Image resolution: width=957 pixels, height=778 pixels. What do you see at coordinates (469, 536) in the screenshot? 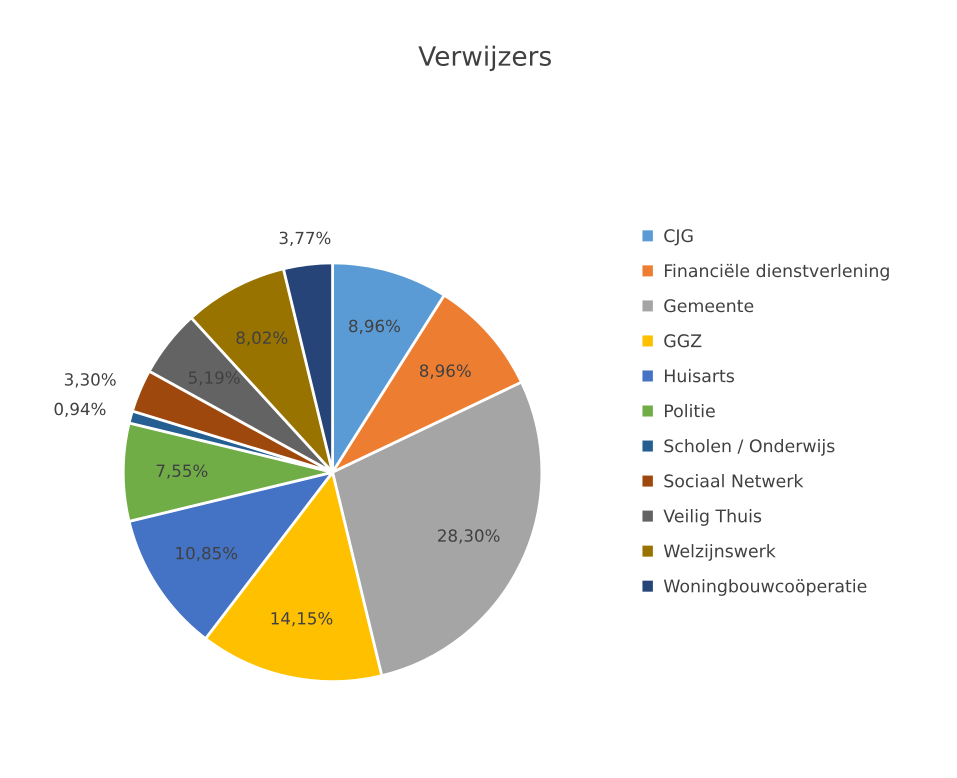
I see `data-label: 28,30%` at bounding box center [469, 536].